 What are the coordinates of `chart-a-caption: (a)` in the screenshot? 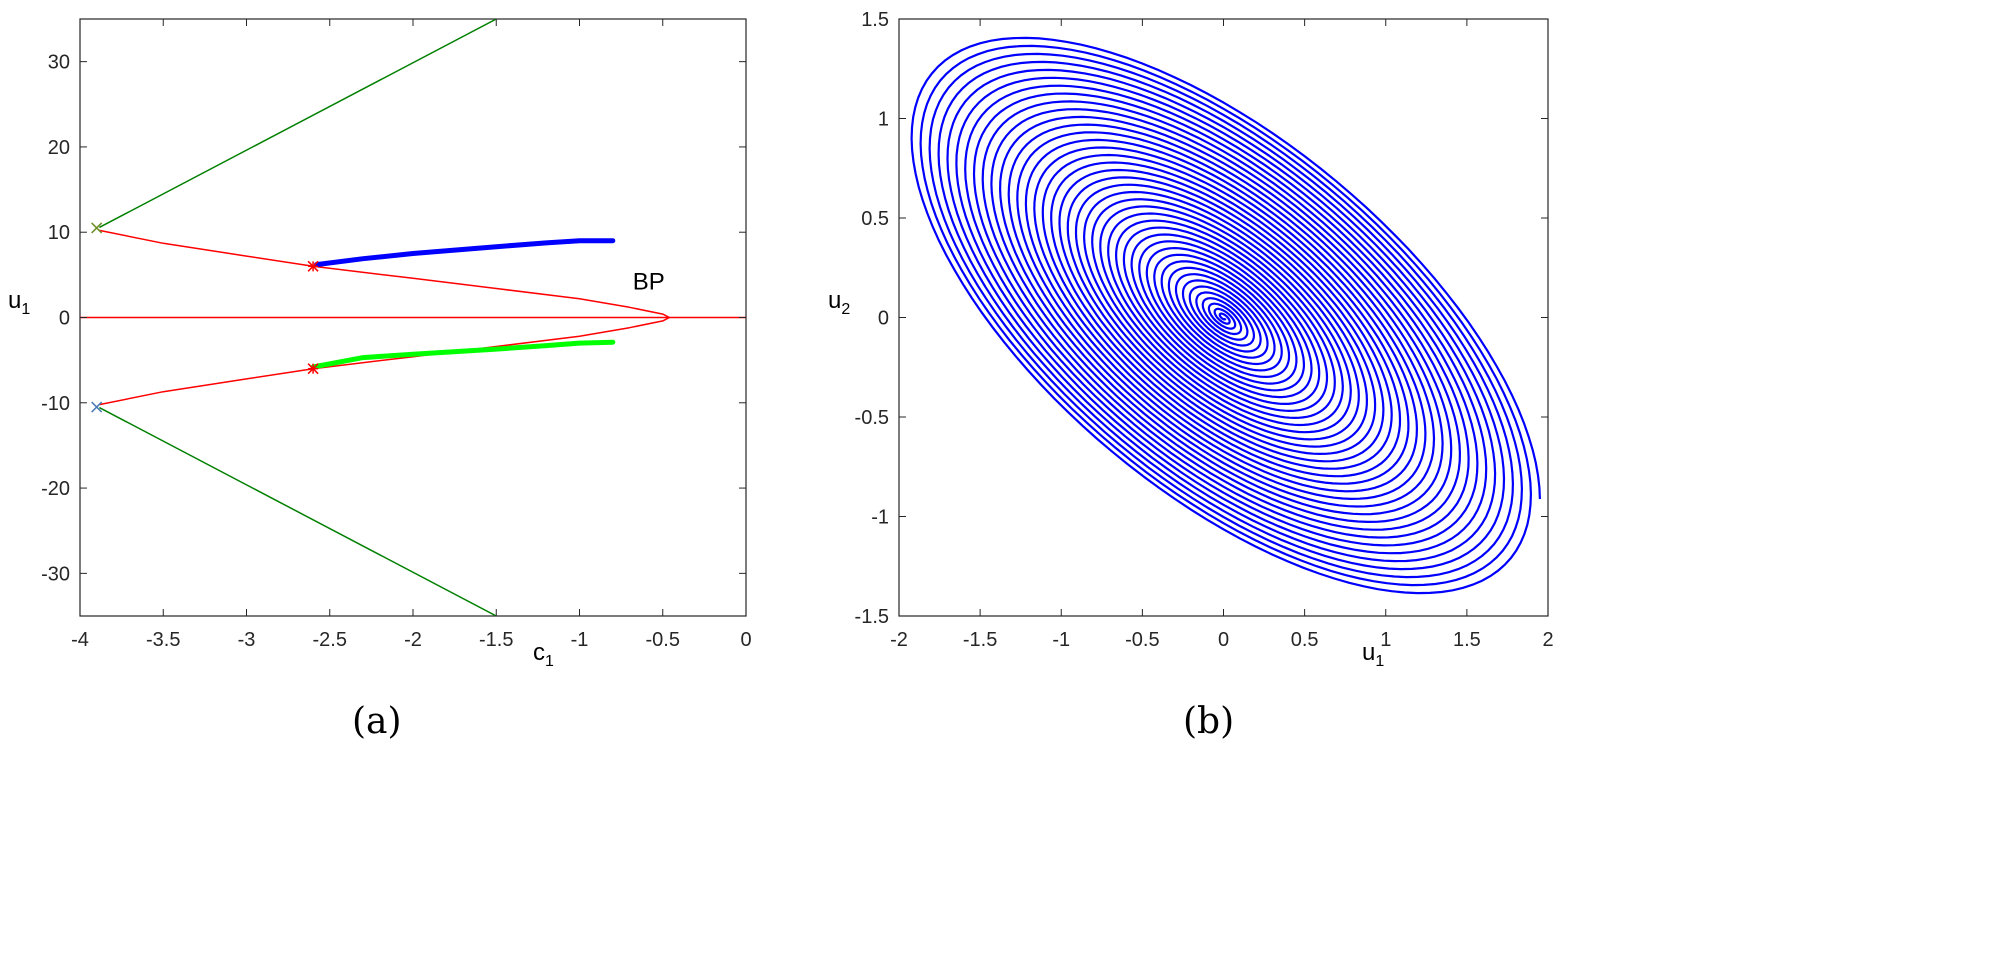 It's located at (377, 721).